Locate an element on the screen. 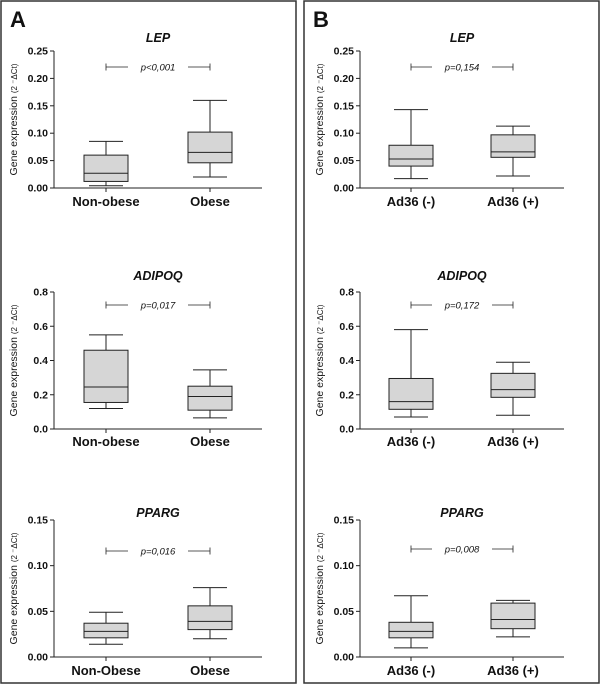  x-category-label: Non-Obese is located at coordinates (105, 670).